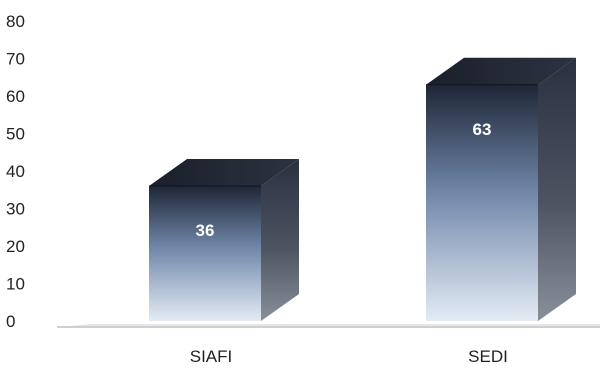  I want to click on x-axis: SIAFI SEDI, so click(349, 356).